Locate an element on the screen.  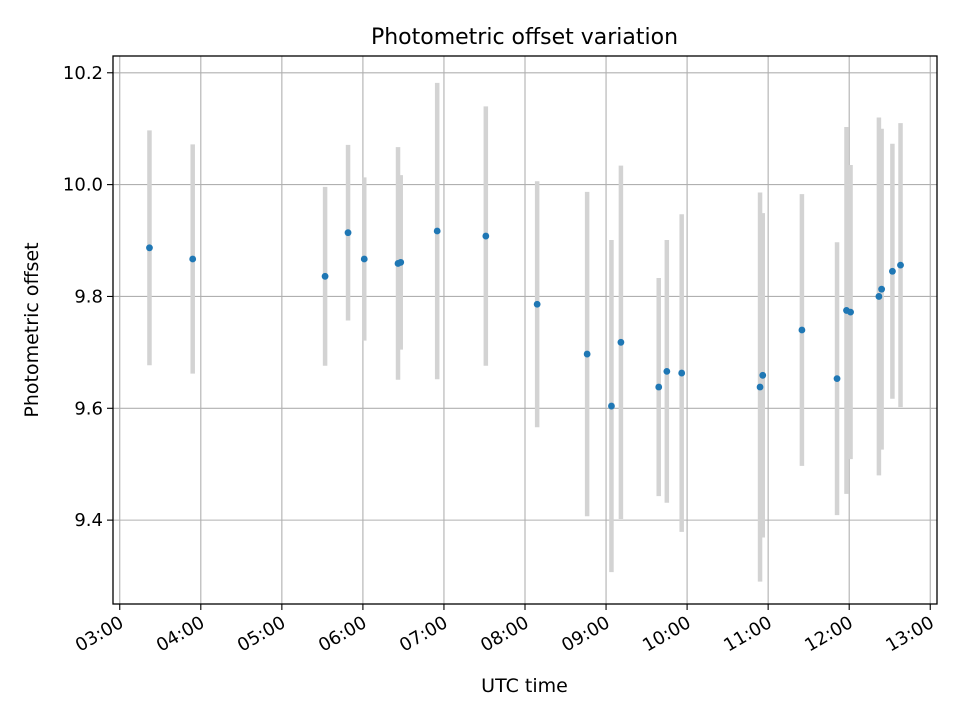
y-tick-label: 10.2 is located at coordinates (83, 73).